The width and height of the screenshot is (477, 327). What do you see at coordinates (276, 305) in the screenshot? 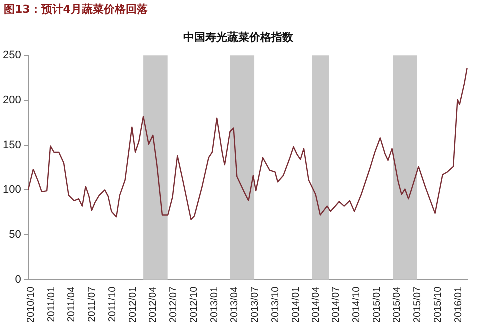
I see `x-tick-label: 2013/10` at bounding box center [276, 305].